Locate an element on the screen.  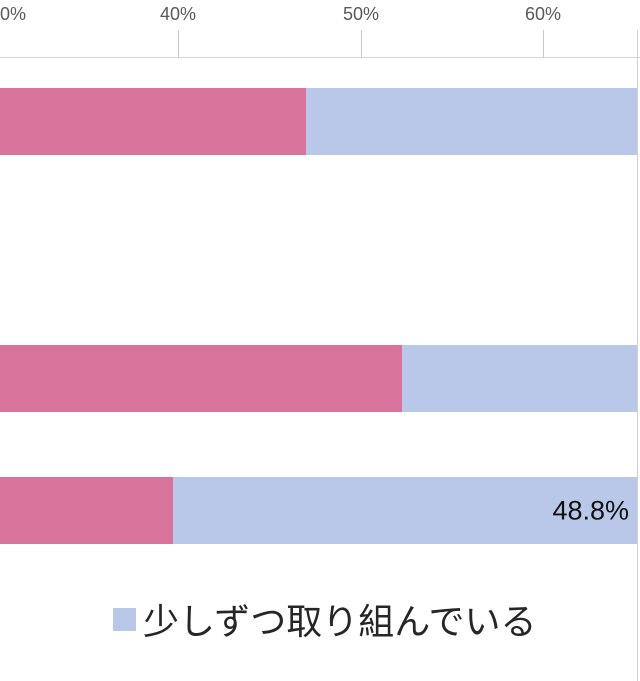
plot-right-border is located at coordinates (637, 355).